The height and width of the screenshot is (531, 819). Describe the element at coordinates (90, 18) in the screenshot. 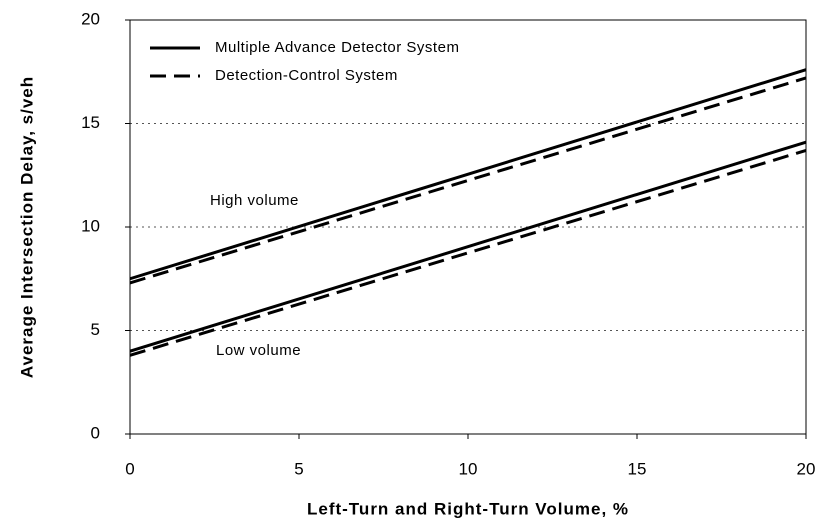

I see `y-tick-label: 20` at that location.